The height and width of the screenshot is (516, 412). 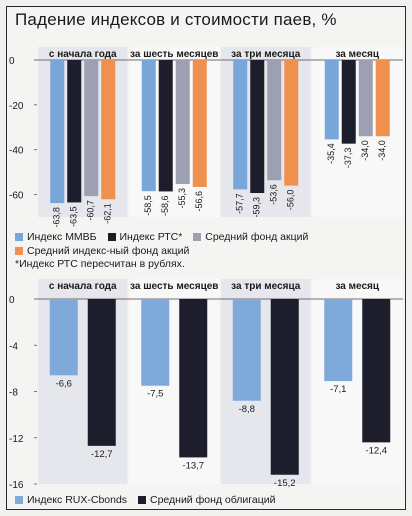 I want to click on bar-equity-s0-c0, so click(x=57, y=132).